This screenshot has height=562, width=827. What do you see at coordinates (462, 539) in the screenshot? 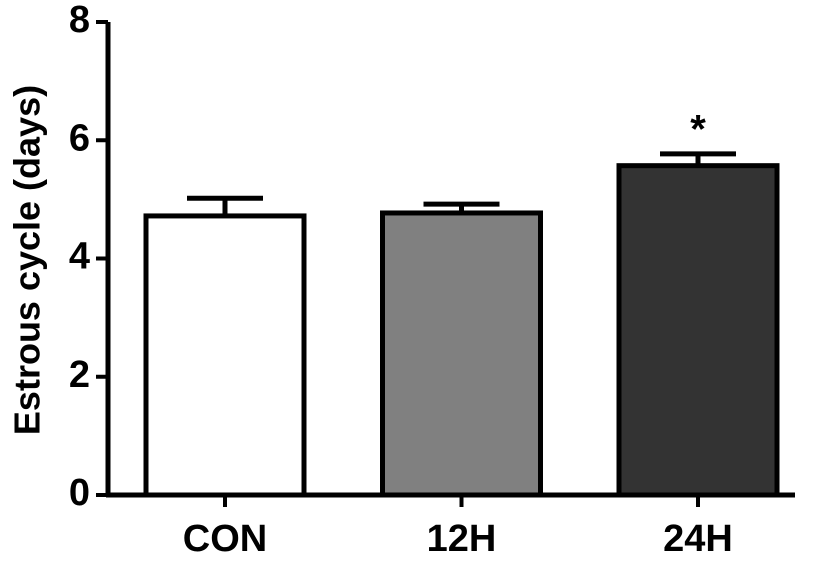
I see `x-tick-label: 12H` at bounding box center [462, 539].